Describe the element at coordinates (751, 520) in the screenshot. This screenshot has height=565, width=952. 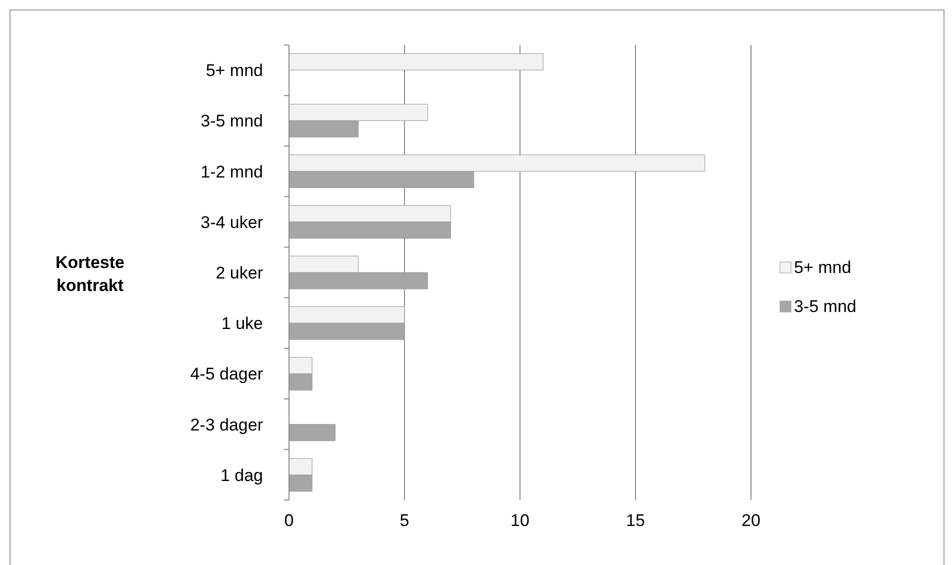
I see `x-tick-label: 20` at that location.